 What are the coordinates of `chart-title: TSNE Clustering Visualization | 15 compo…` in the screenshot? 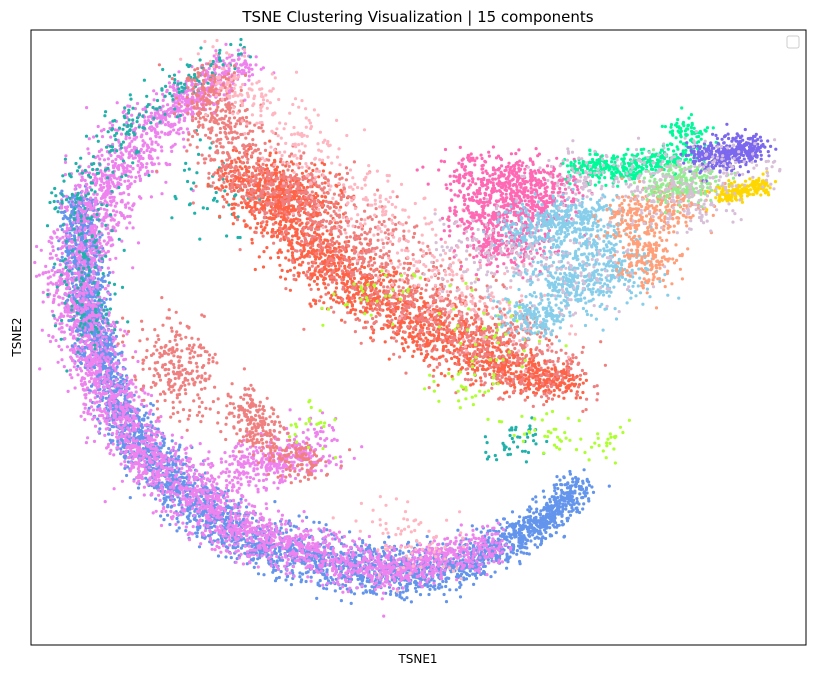 It's located at (417, 17).